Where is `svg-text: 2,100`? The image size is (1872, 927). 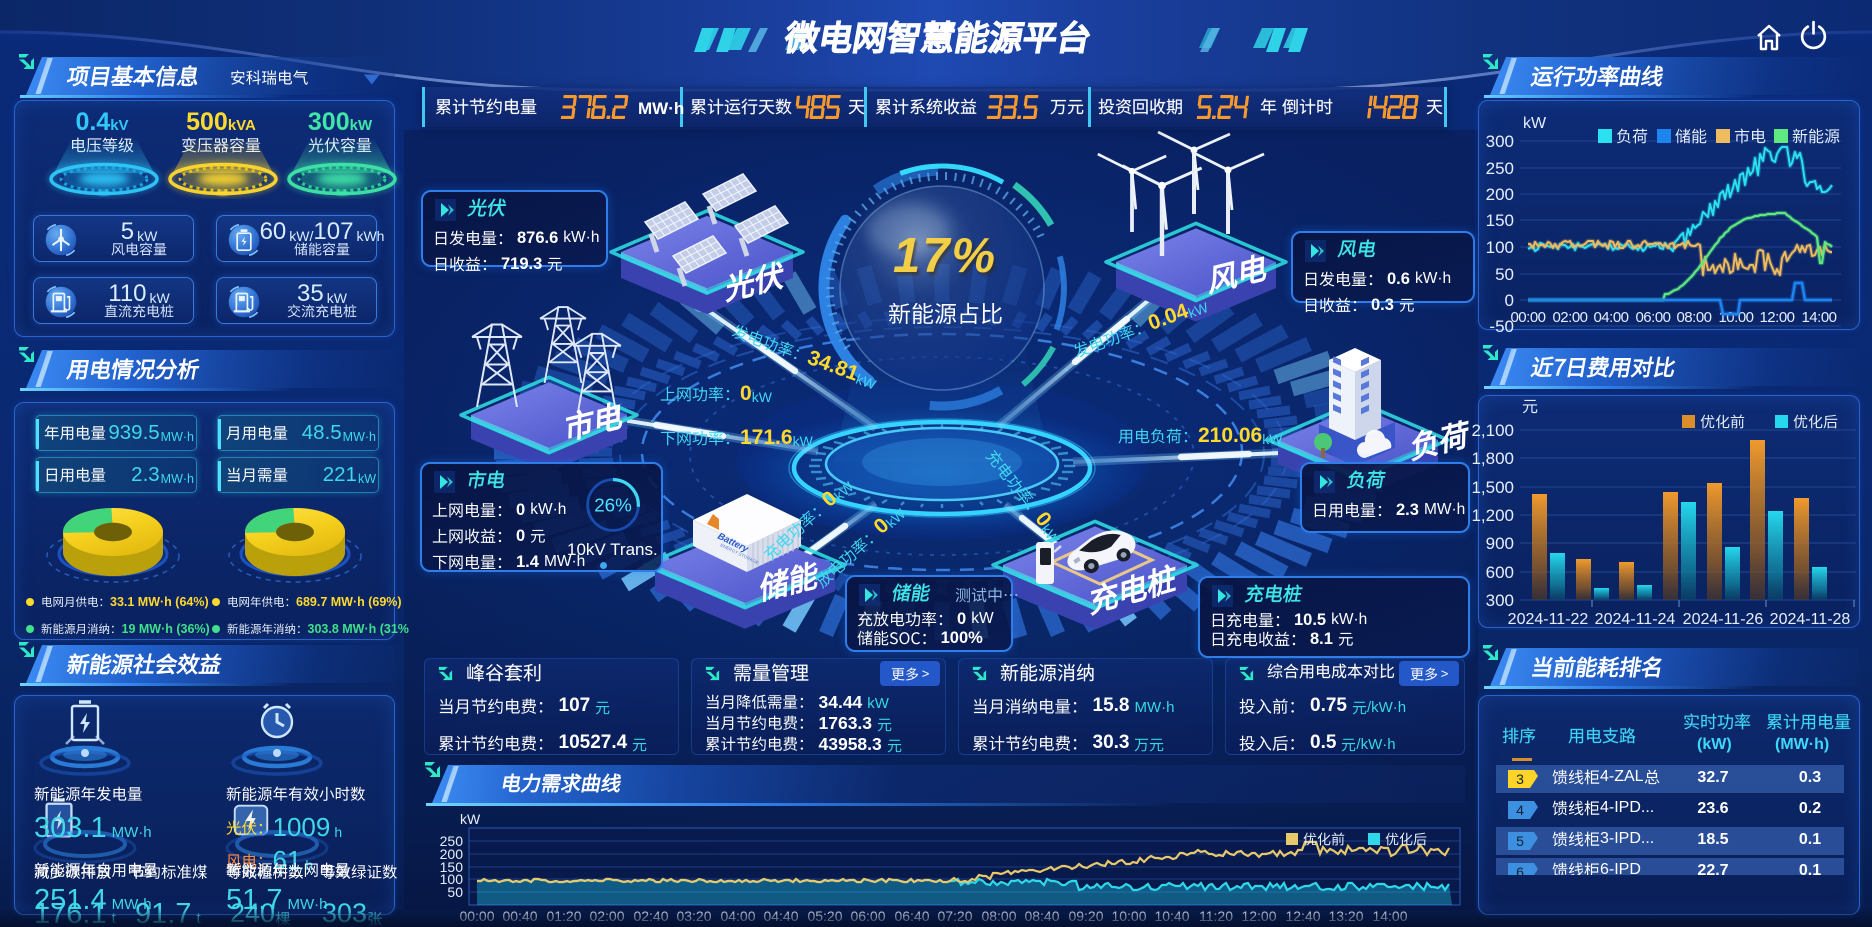
svg-text: 2,100 is located at coordinates (1492, 430).